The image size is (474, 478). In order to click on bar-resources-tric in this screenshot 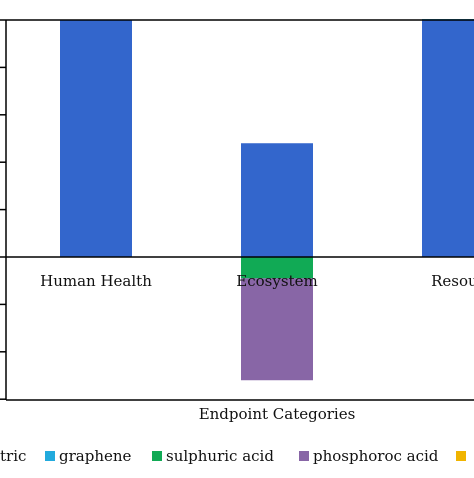, I will do `click(448, 138)`.